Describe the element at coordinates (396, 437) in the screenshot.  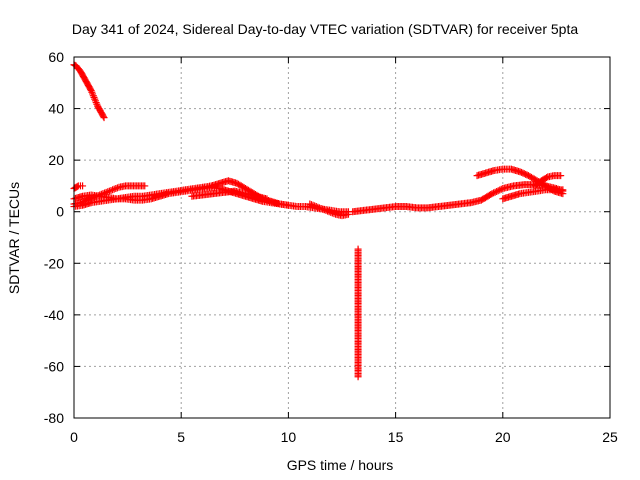
I see `x-tick-label: 15` at that location.